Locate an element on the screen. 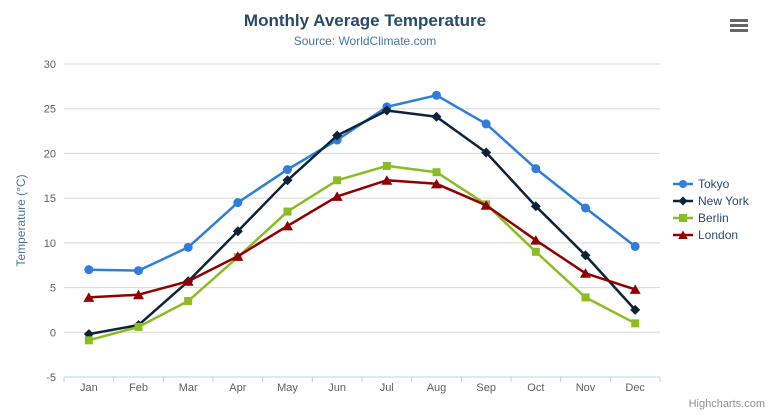 The width and height of the screenshot is (769, 416). triangle-marker-icon is located at coordinates (683, 234).